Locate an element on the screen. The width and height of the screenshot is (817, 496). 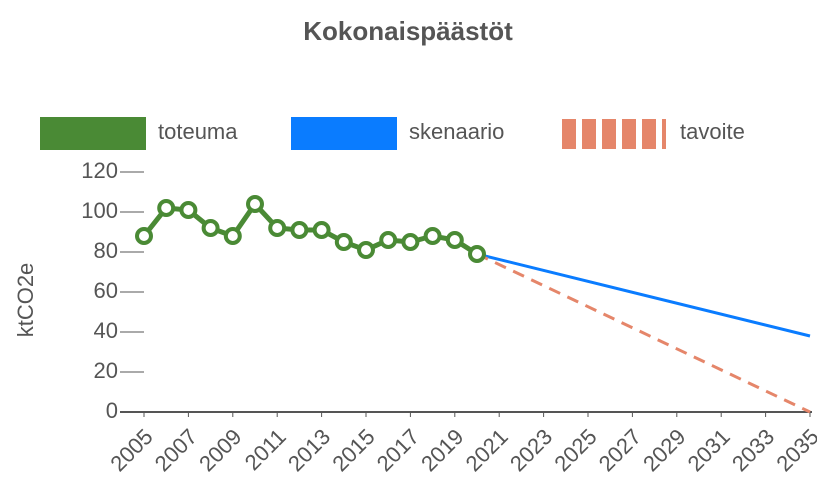
x-tick-label: 2033 is located at coordinates (753, 450).